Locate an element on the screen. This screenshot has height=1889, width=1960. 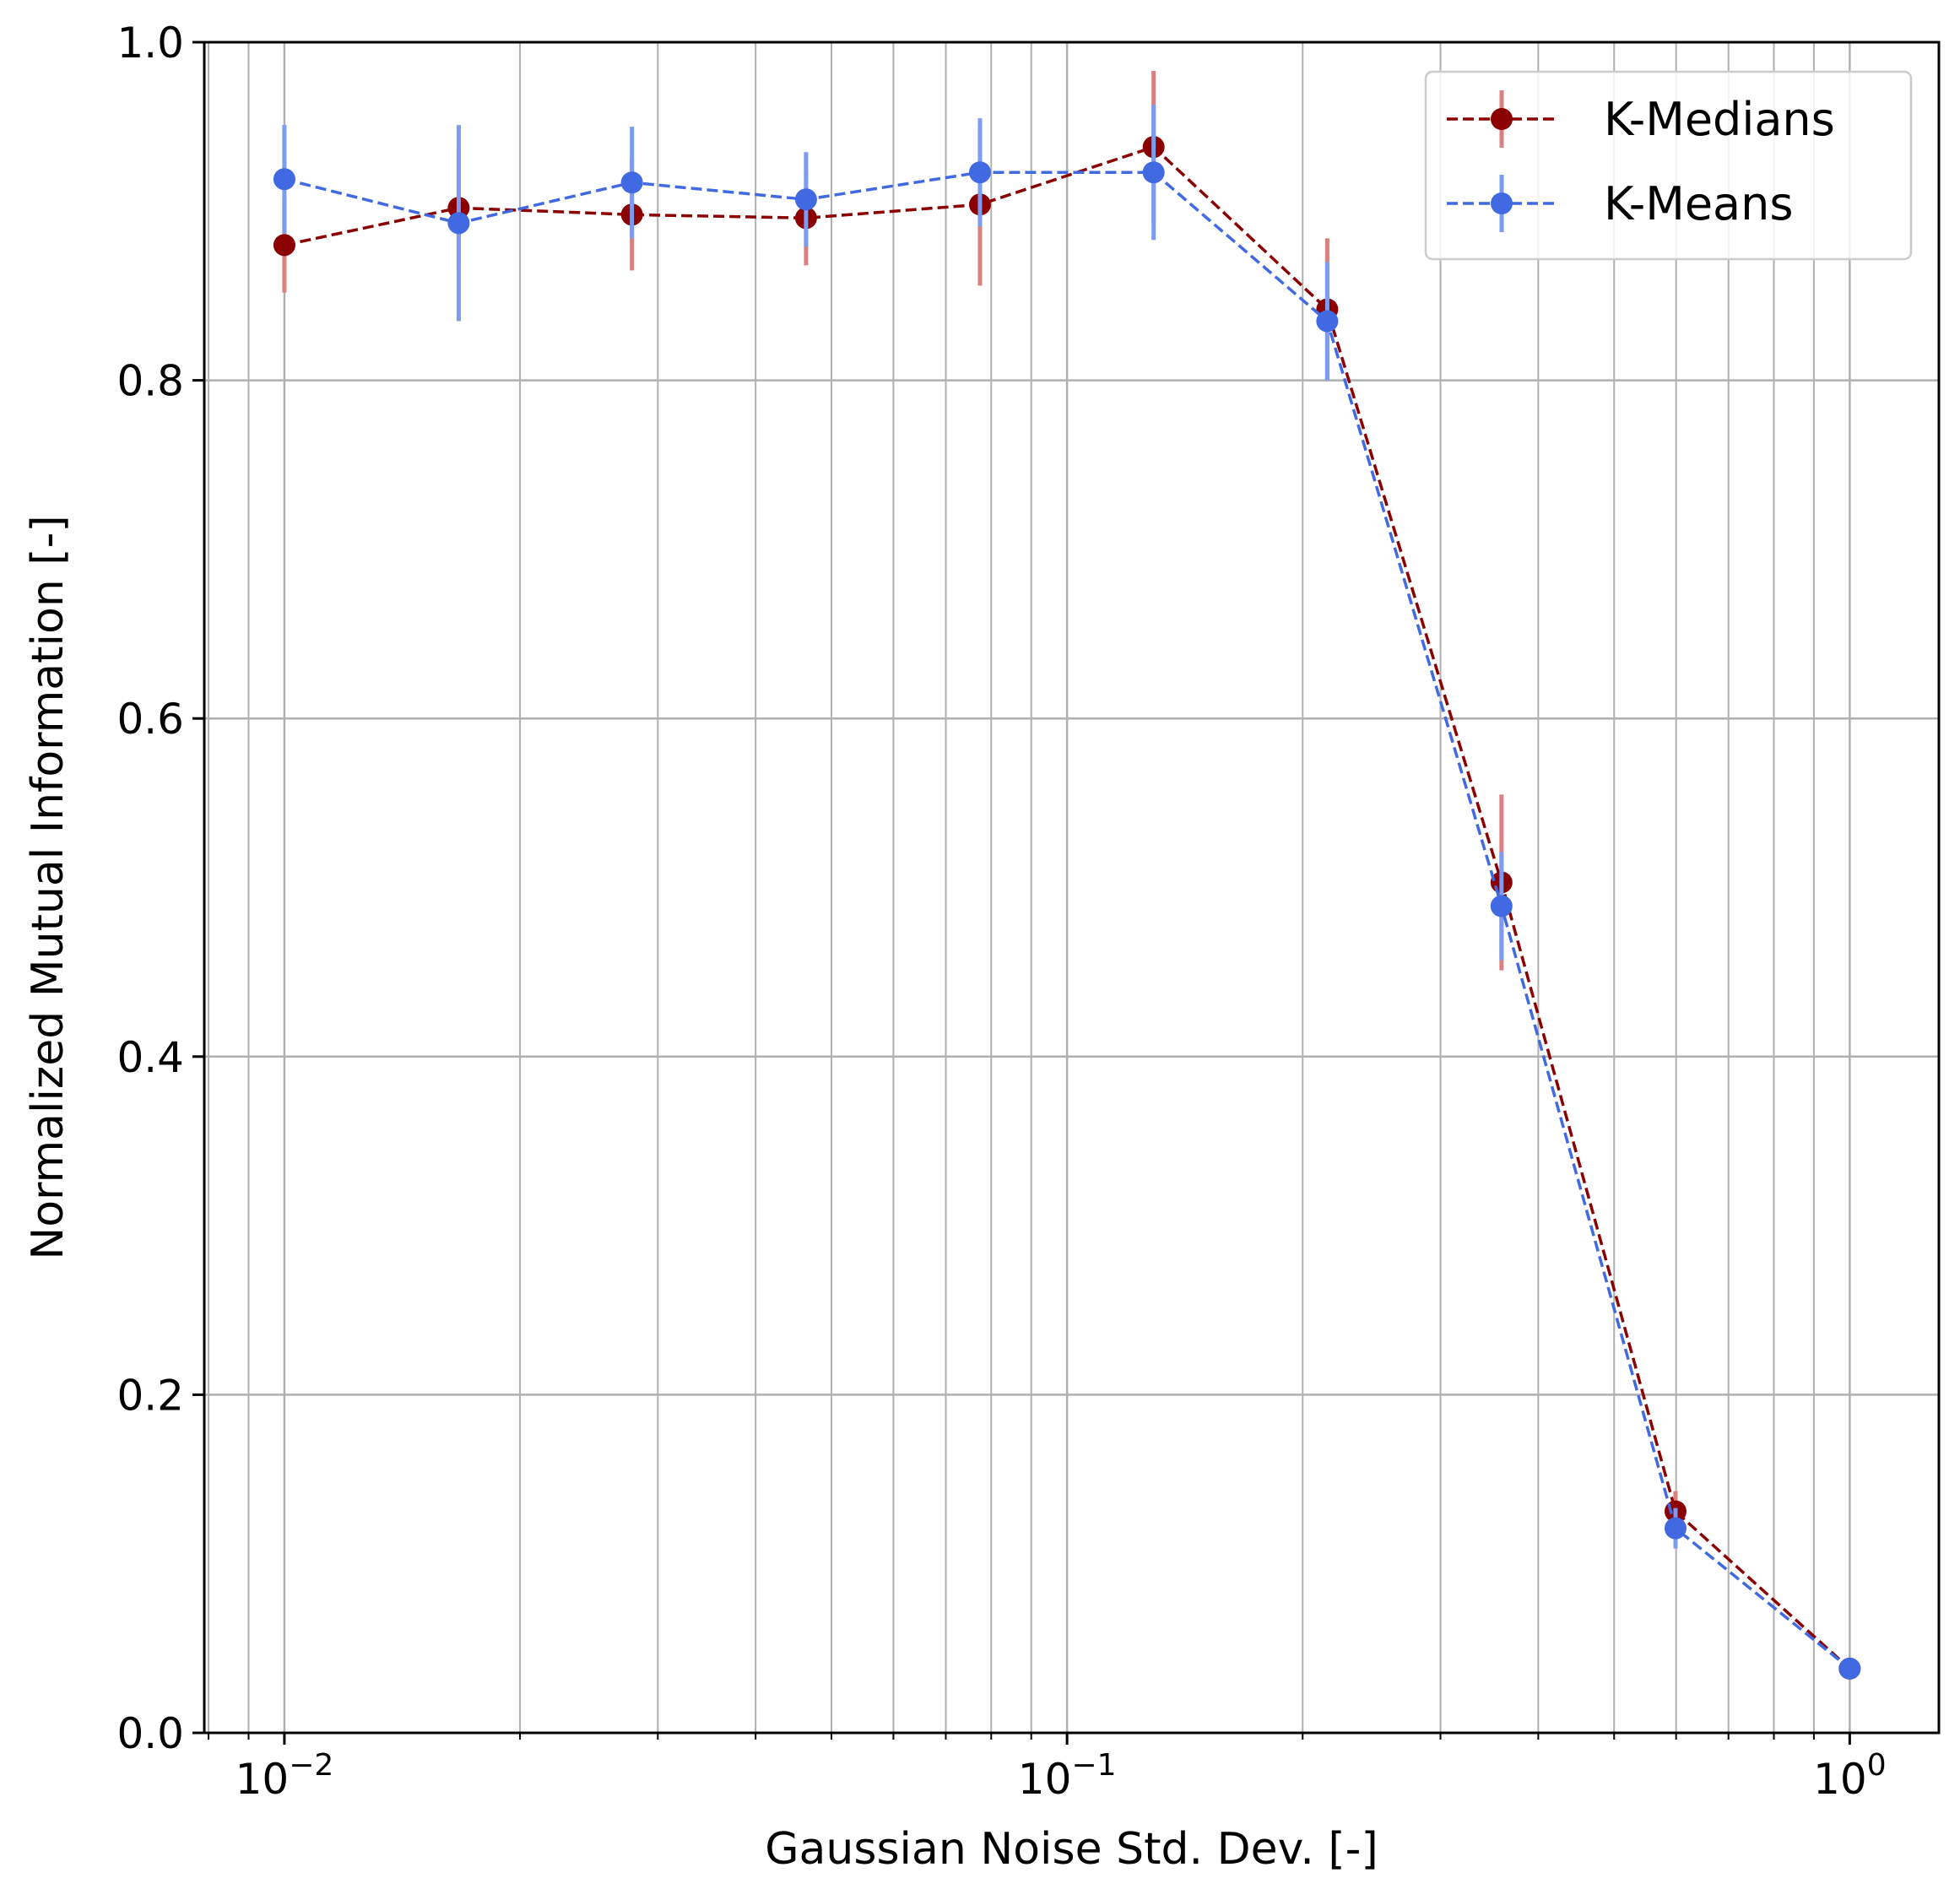
legend: K-Medians K-Means is located at coordinates (1668, 166).